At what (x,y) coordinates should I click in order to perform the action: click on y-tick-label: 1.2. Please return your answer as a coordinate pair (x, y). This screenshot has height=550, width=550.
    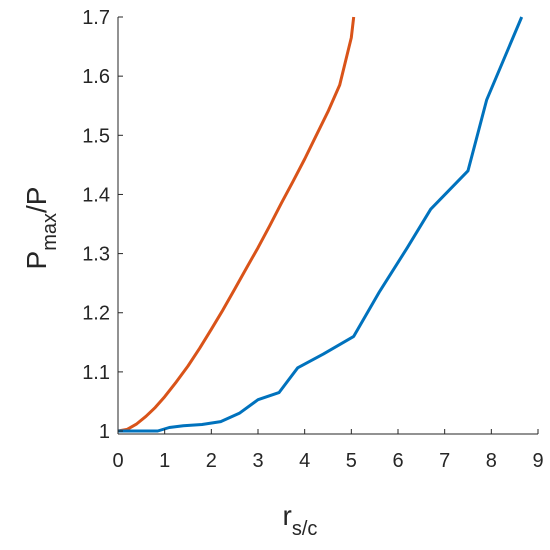
    Looking at the image, I should click on (96, 314).